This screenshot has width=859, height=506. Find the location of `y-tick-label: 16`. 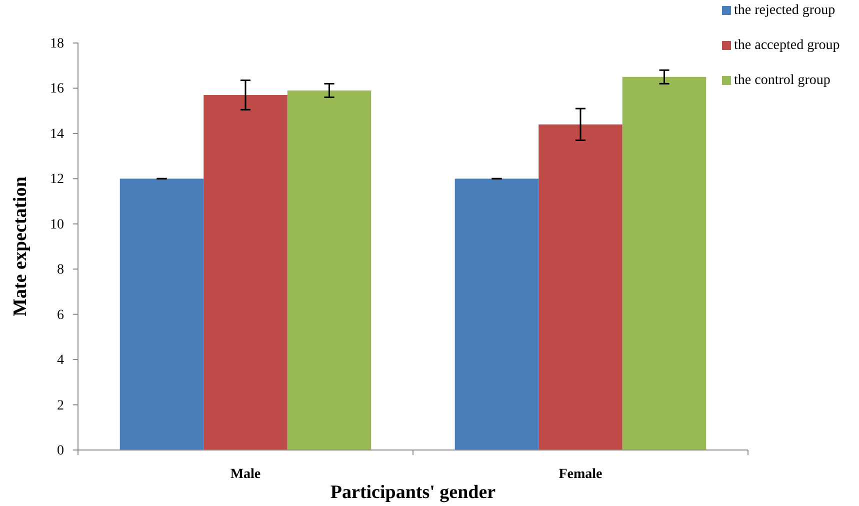

y-tick-label: 16 is located at coordinates (57, 89).